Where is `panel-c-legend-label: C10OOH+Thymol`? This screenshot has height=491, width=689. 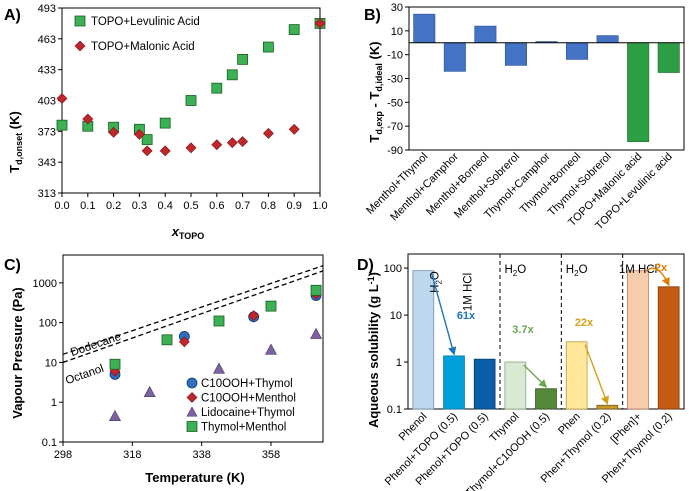 panel-c-legend-label: C10OOH+Thymol is located at coordinates (247, 384).